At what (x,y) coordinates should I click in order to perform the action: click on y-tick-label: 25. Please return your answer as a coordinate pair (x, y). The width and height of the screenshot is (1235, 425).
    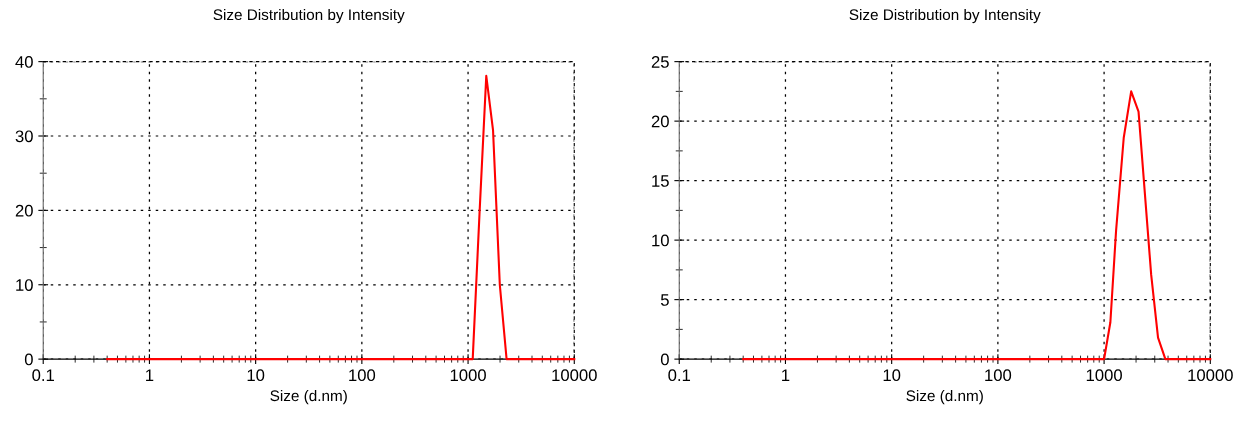
    Looking at the image, I should click on (660, 62).